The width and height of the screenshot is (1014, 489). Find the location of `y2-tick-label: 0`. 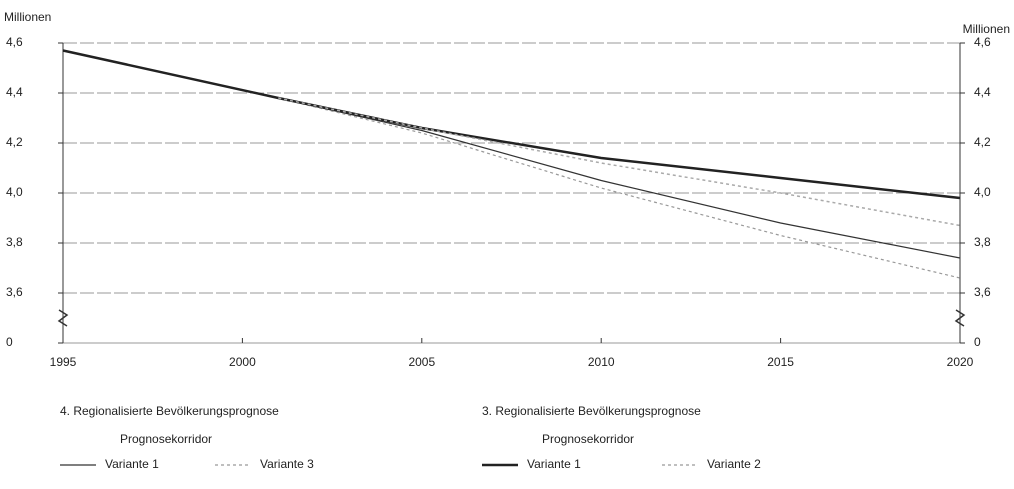

y2-tick-label: 0 is located at coordinates (977, 342).